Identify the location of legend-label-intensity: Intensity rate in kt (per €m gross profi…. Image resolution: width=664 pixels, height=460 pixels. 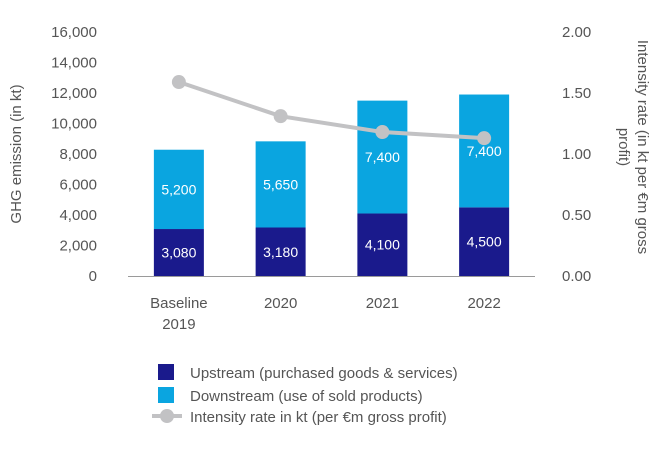
(318, 417).